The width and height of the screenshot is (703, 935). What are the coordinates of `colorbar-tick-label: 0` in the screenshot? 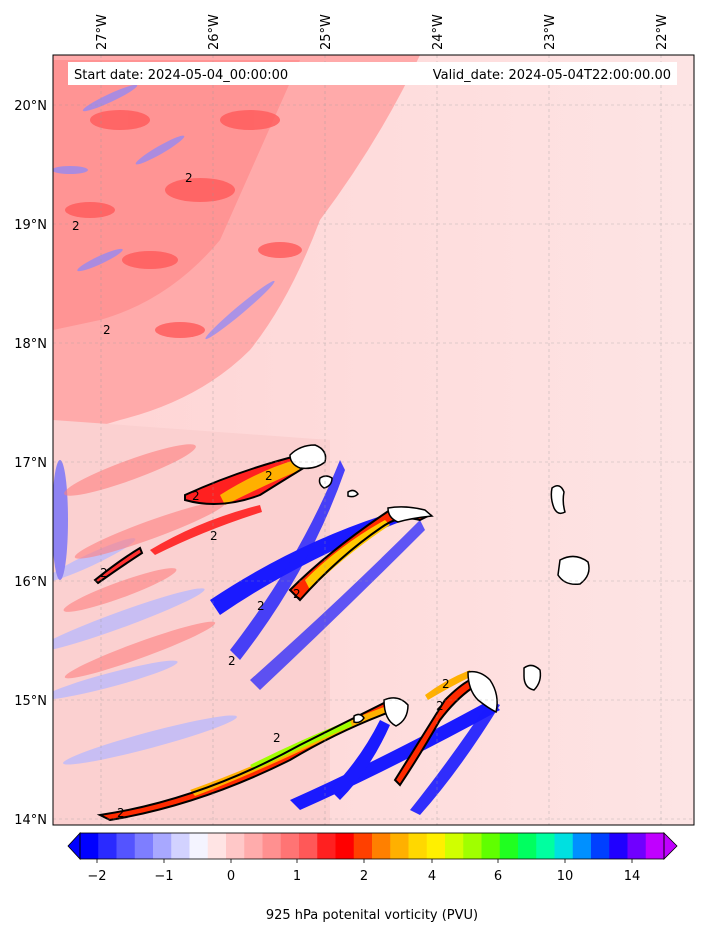 It's located at (231, 876).